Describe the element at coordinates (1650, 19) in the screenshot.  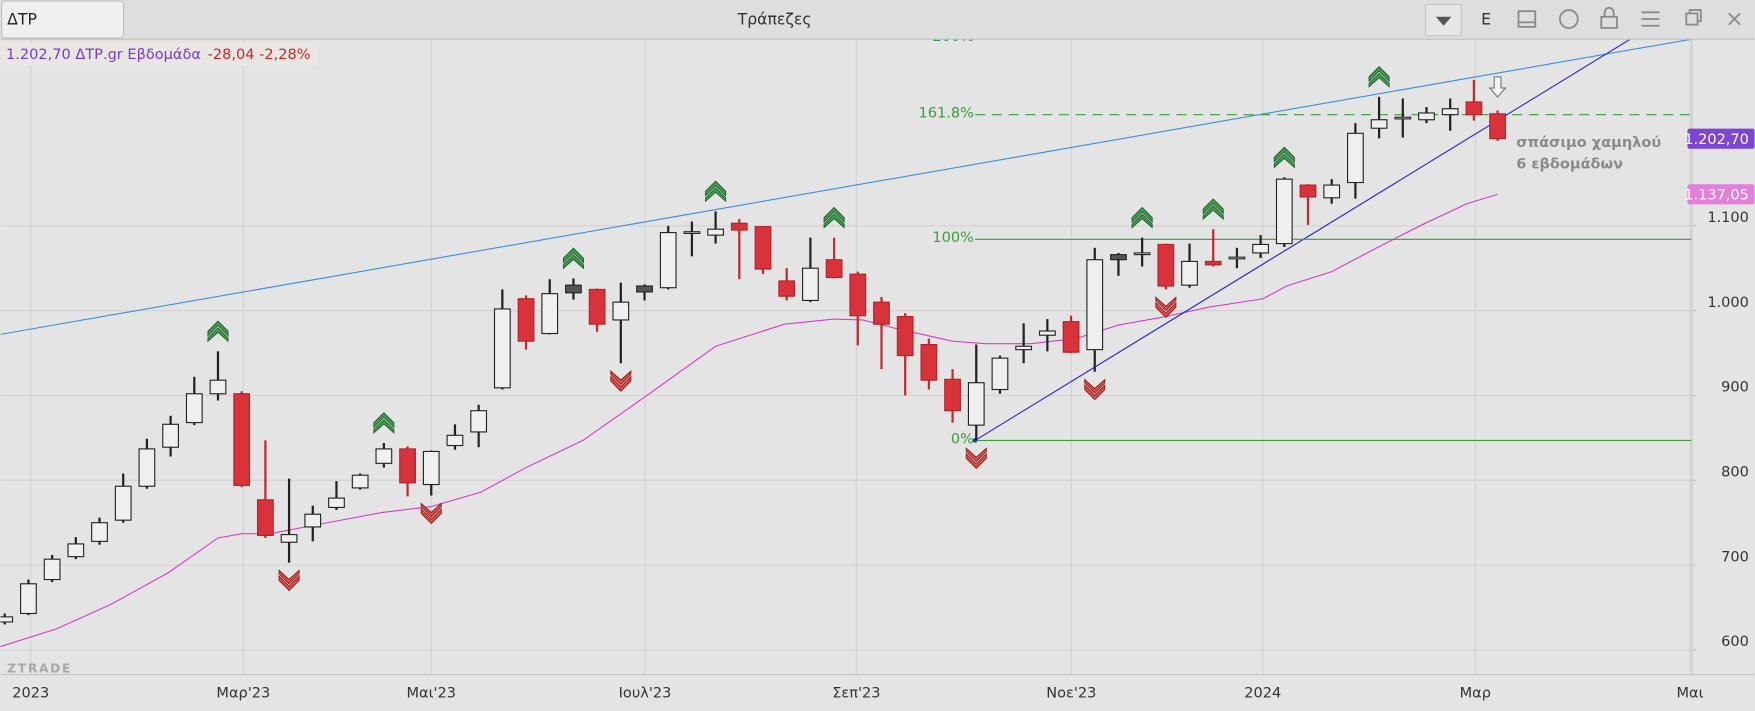
I see `menu-icon` at that location.